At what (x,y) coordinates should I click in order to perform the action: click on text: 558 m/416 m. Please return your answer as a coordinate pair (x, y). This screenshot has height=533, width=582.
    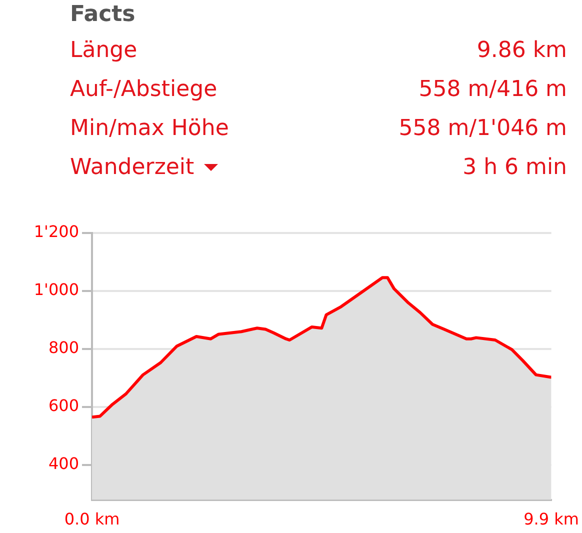
    Looking at the image, I should click on (492, 89).